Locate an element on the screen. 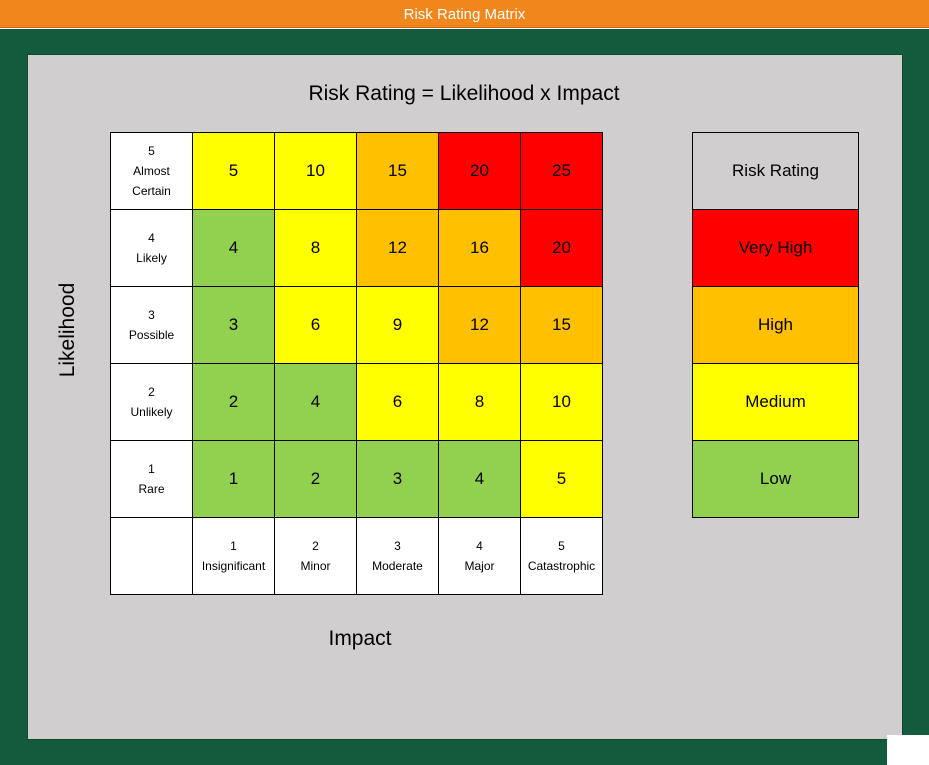 The height and width of the screenshot is (765, 929). legend-item: Medium is located at coordinates (775, 402).